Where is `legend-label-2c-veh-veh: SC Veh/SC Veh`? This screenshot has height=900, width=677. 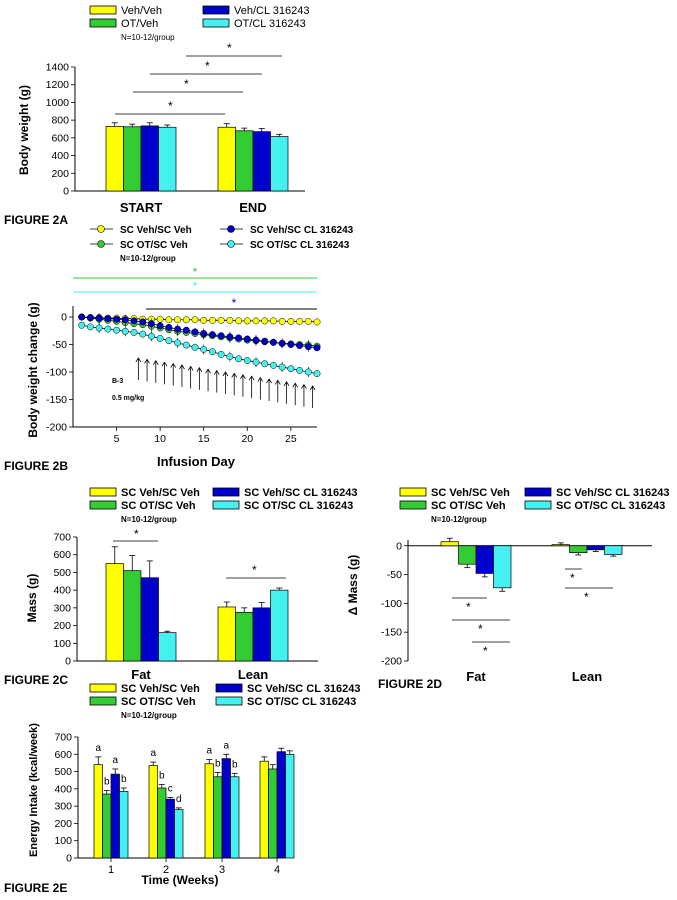
legend-label-2c-veh-veh: SC Veh/SC Veh is located at coordinates (160, 493).